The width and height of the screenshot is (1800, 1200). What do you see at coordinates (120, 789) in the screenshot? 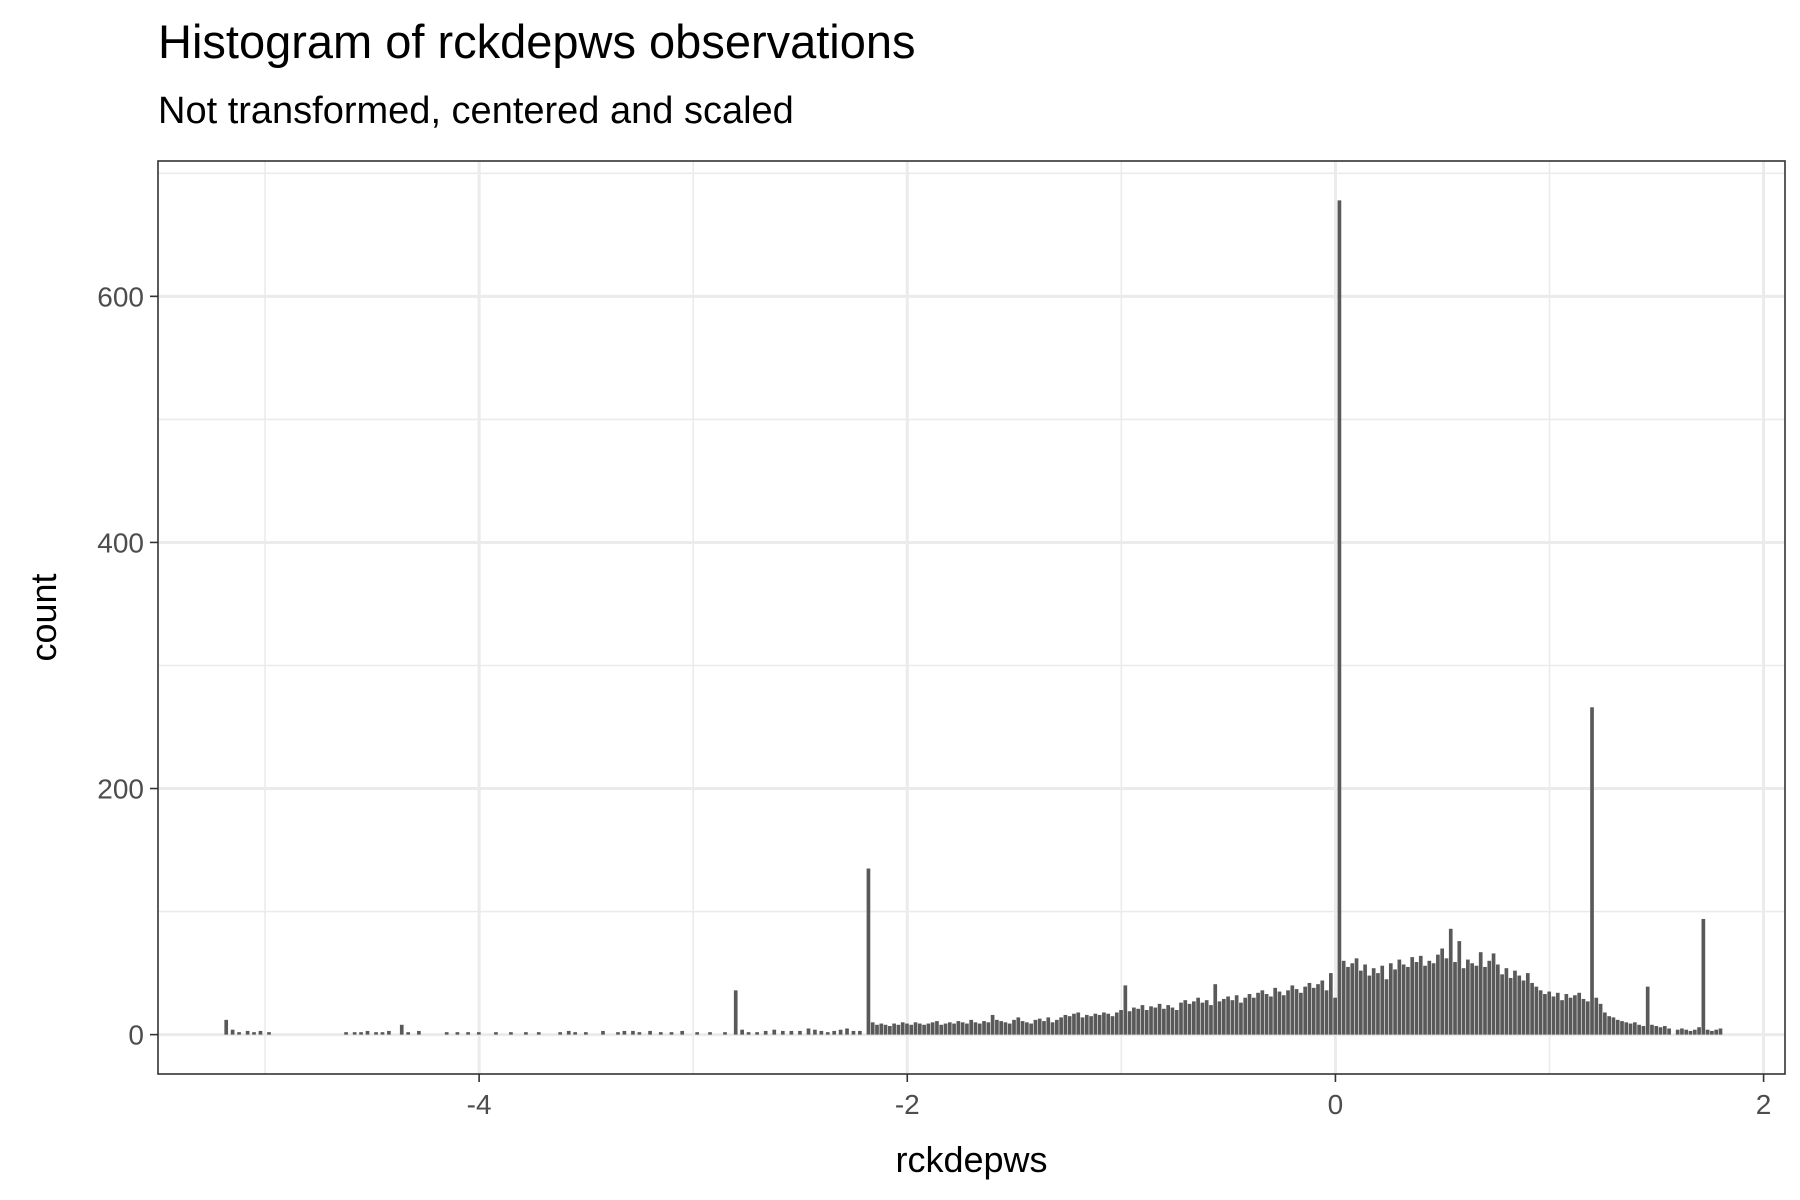
I see `y-tick-label: 200` at bounding box center [120, 789].